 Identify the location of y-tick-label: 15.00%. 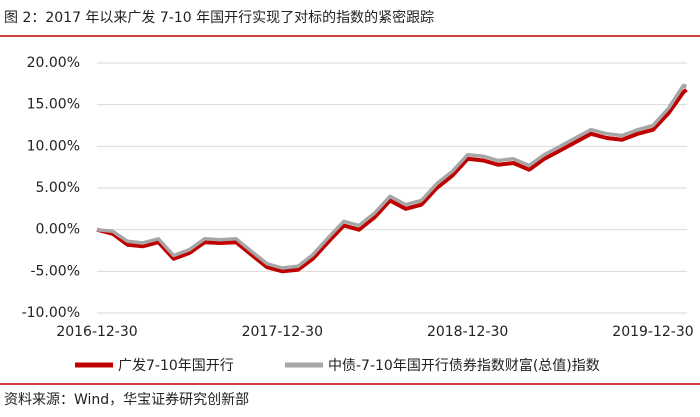
(53, 105).